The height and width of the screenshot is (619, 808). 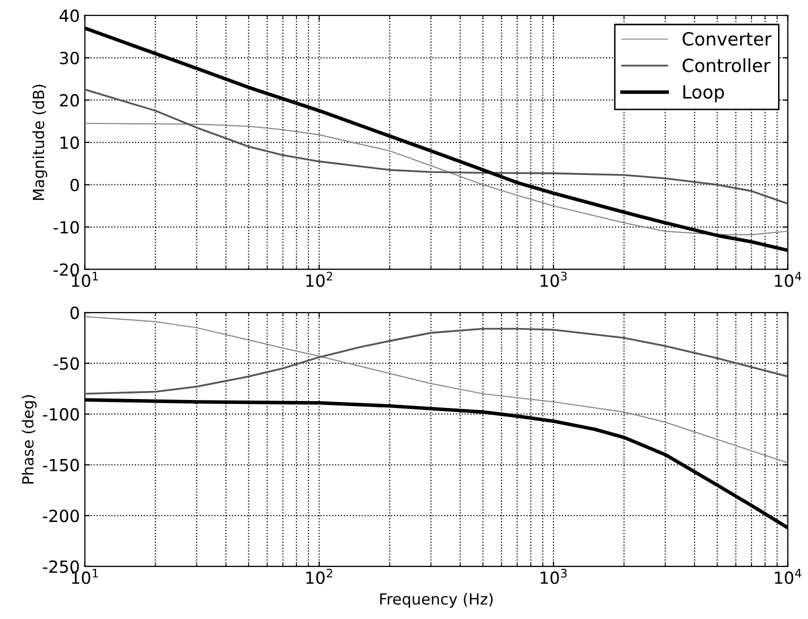 I want to click on y-tick-label: -150, so click(x=60, y=465).